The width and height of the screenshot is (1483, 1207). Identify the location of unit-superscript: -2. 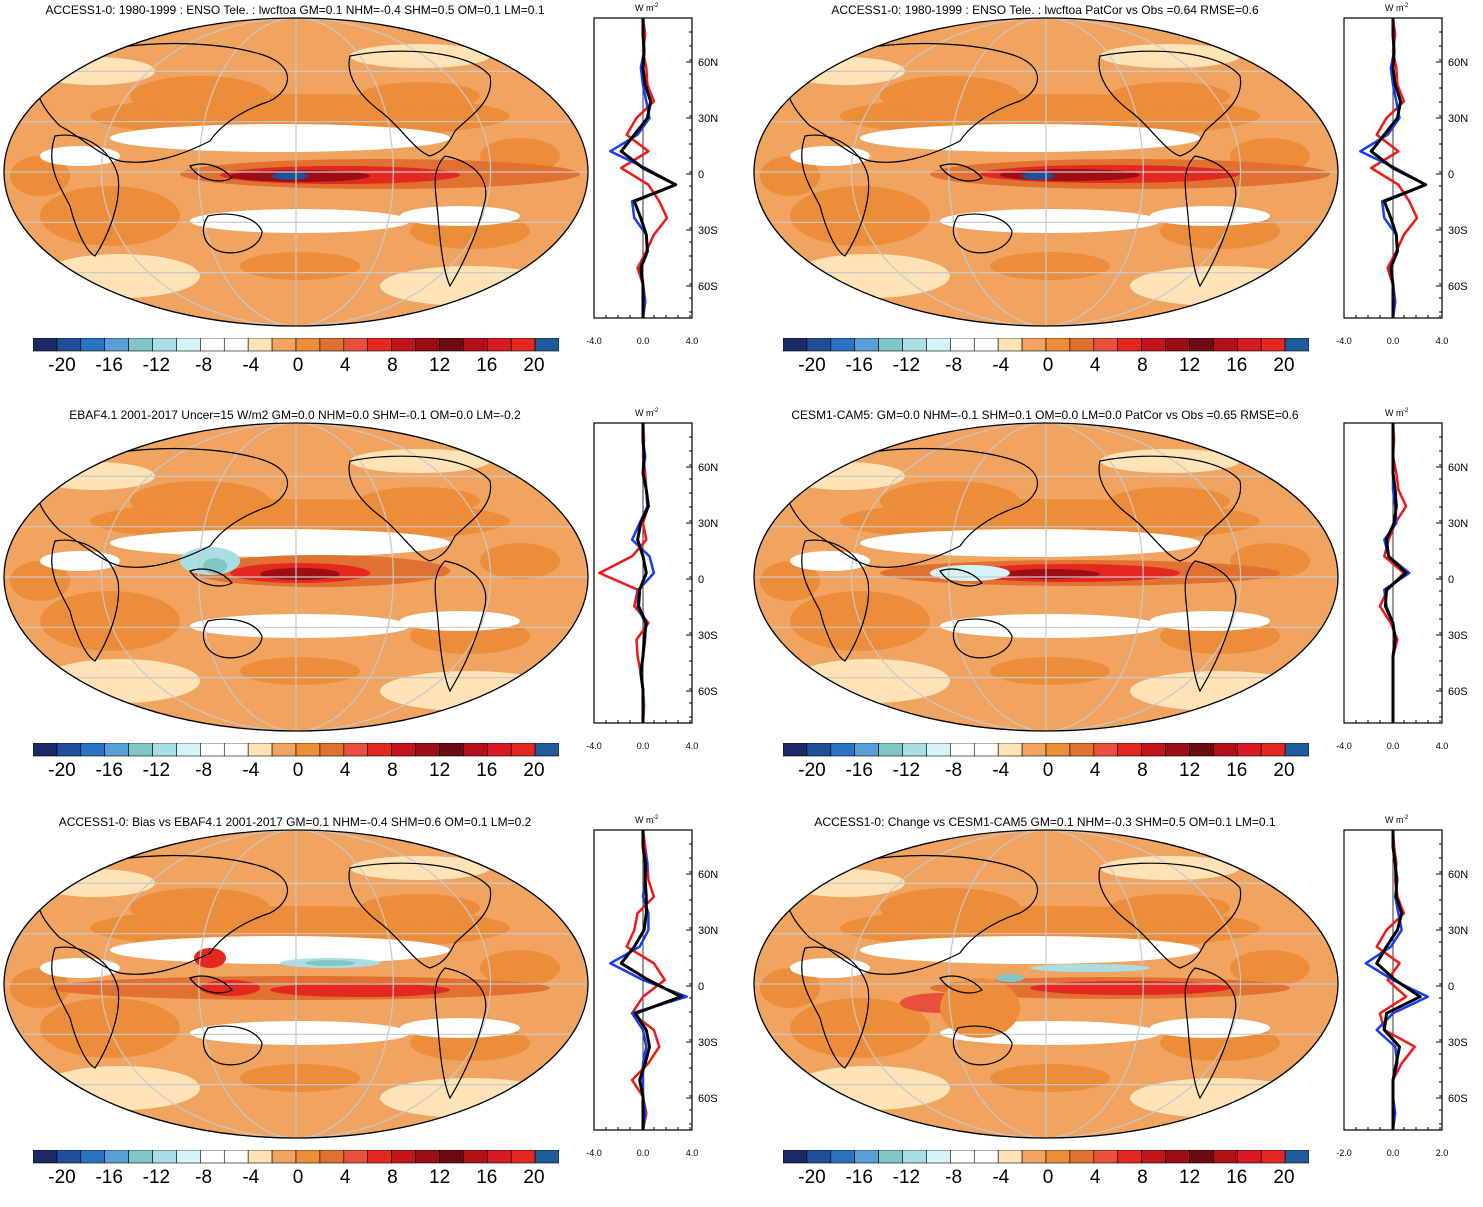
(656, 411).